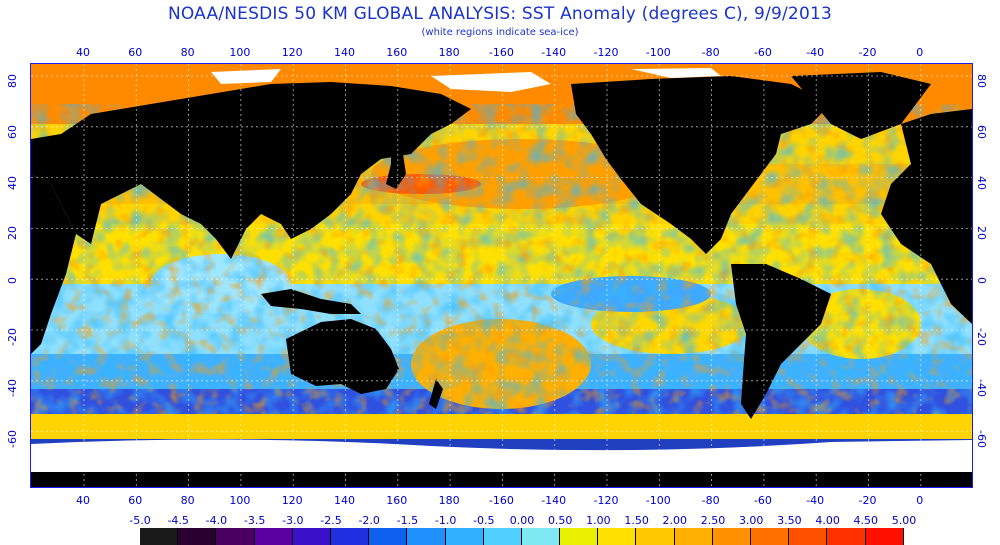  What do you see at coordinates (981, 387) in the screenshot?
I see `right-lat-label: -40` at bounding box center [981, 387].